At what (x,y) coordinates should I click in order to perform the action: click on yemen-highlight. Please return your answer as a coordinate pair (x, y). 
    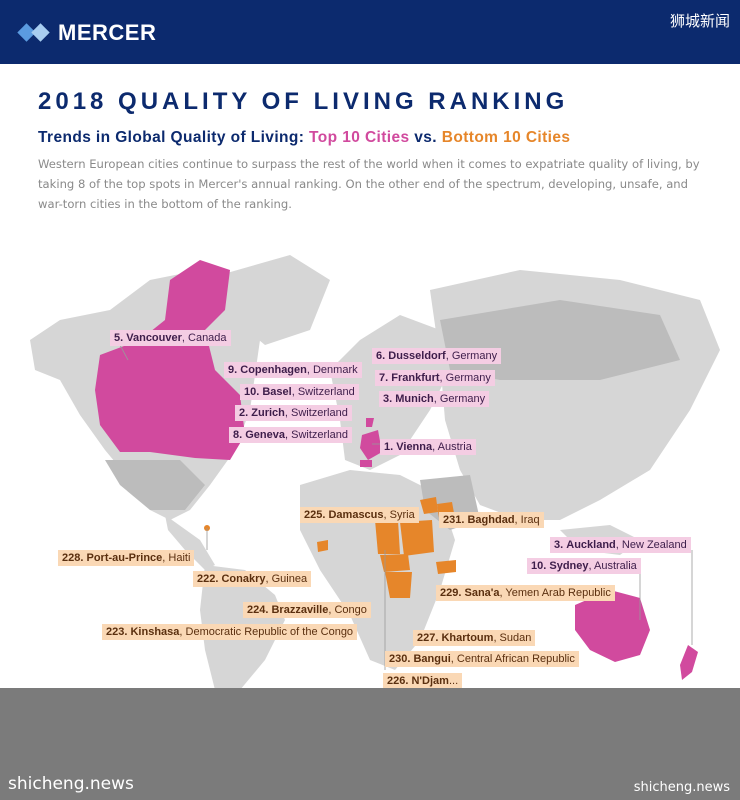
    Looking at the image, I should click on (446, 567).